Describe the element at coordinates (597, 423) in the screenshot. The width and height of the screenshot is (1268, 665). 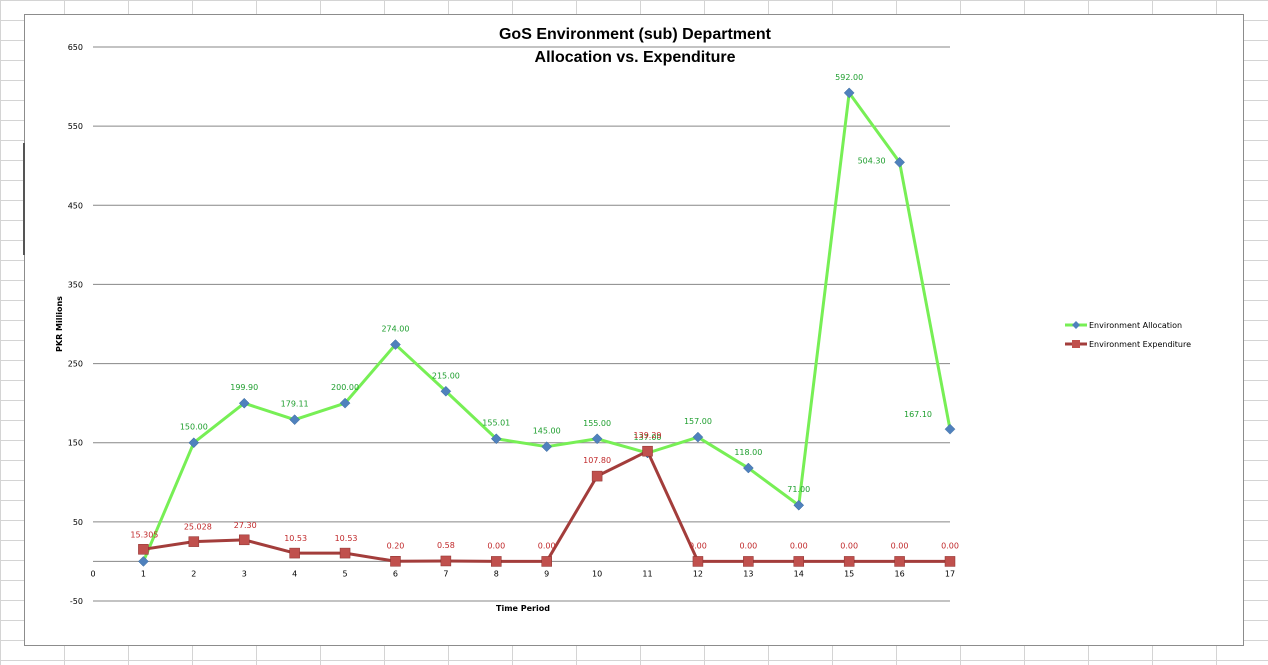
I see `allocation-data-label: 155.00` at that location.